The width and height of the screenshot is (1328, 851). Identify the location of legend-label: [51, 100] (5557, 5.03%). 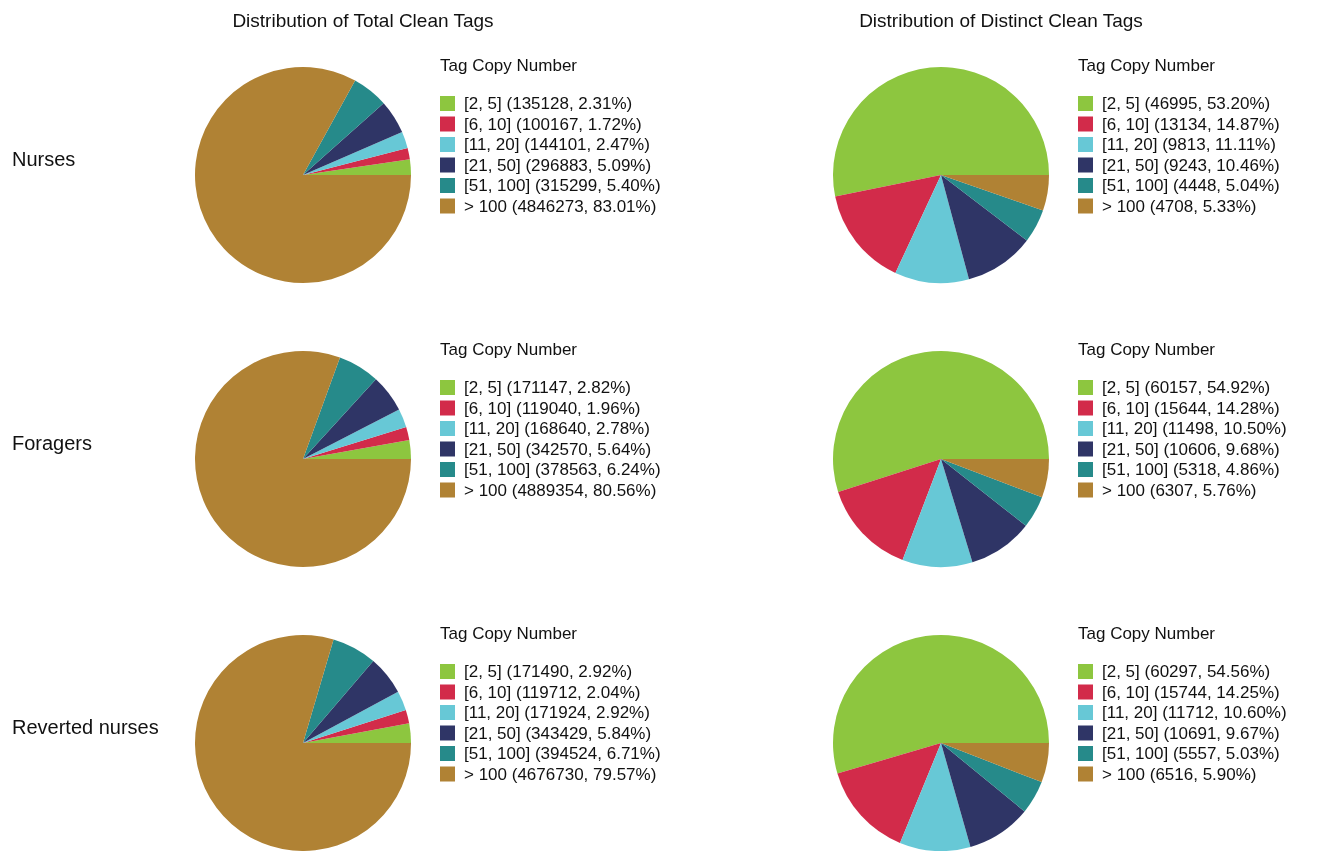
(1191, 753).